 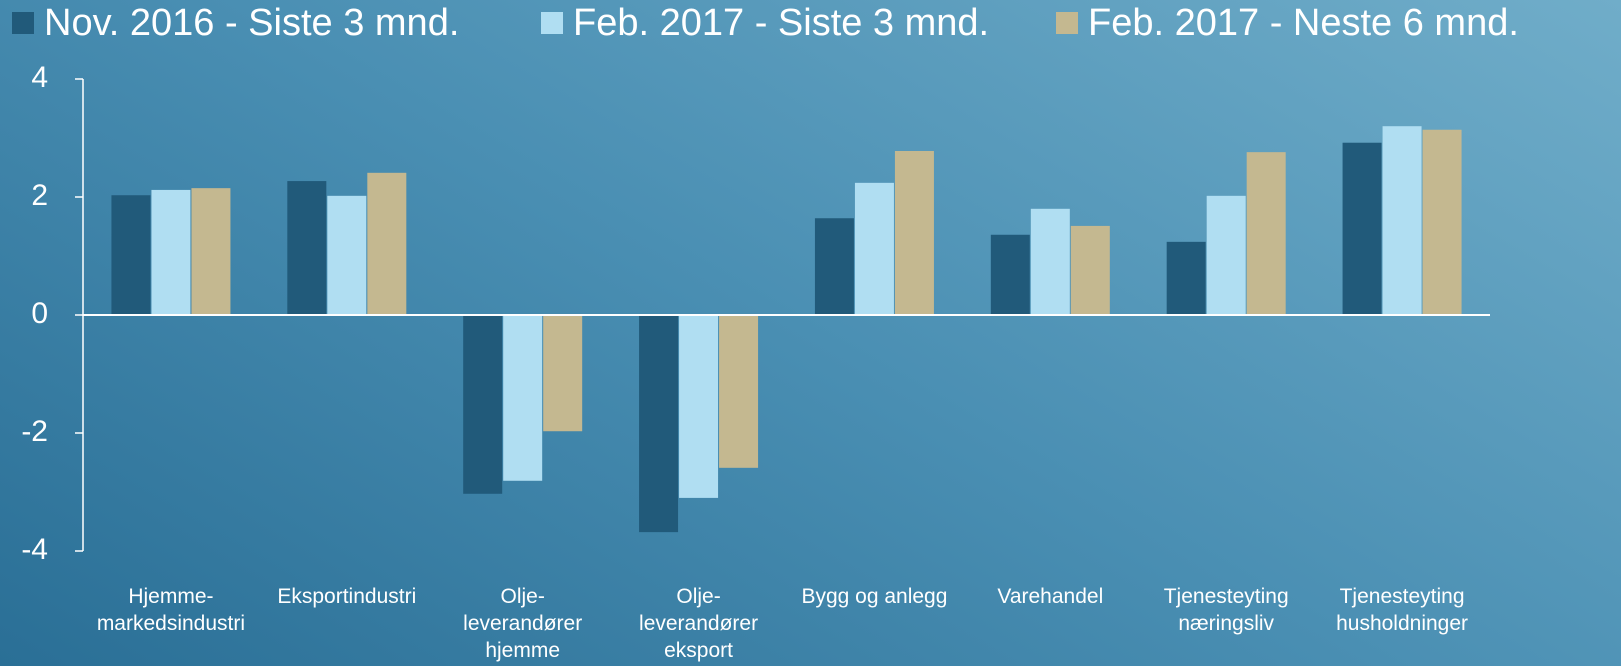 What do you see at coordinates (1226, 610) in the screenshot?
I see `x-tick-label: Tjenesteyting næringsliv` at bounding box center [1226, 610].